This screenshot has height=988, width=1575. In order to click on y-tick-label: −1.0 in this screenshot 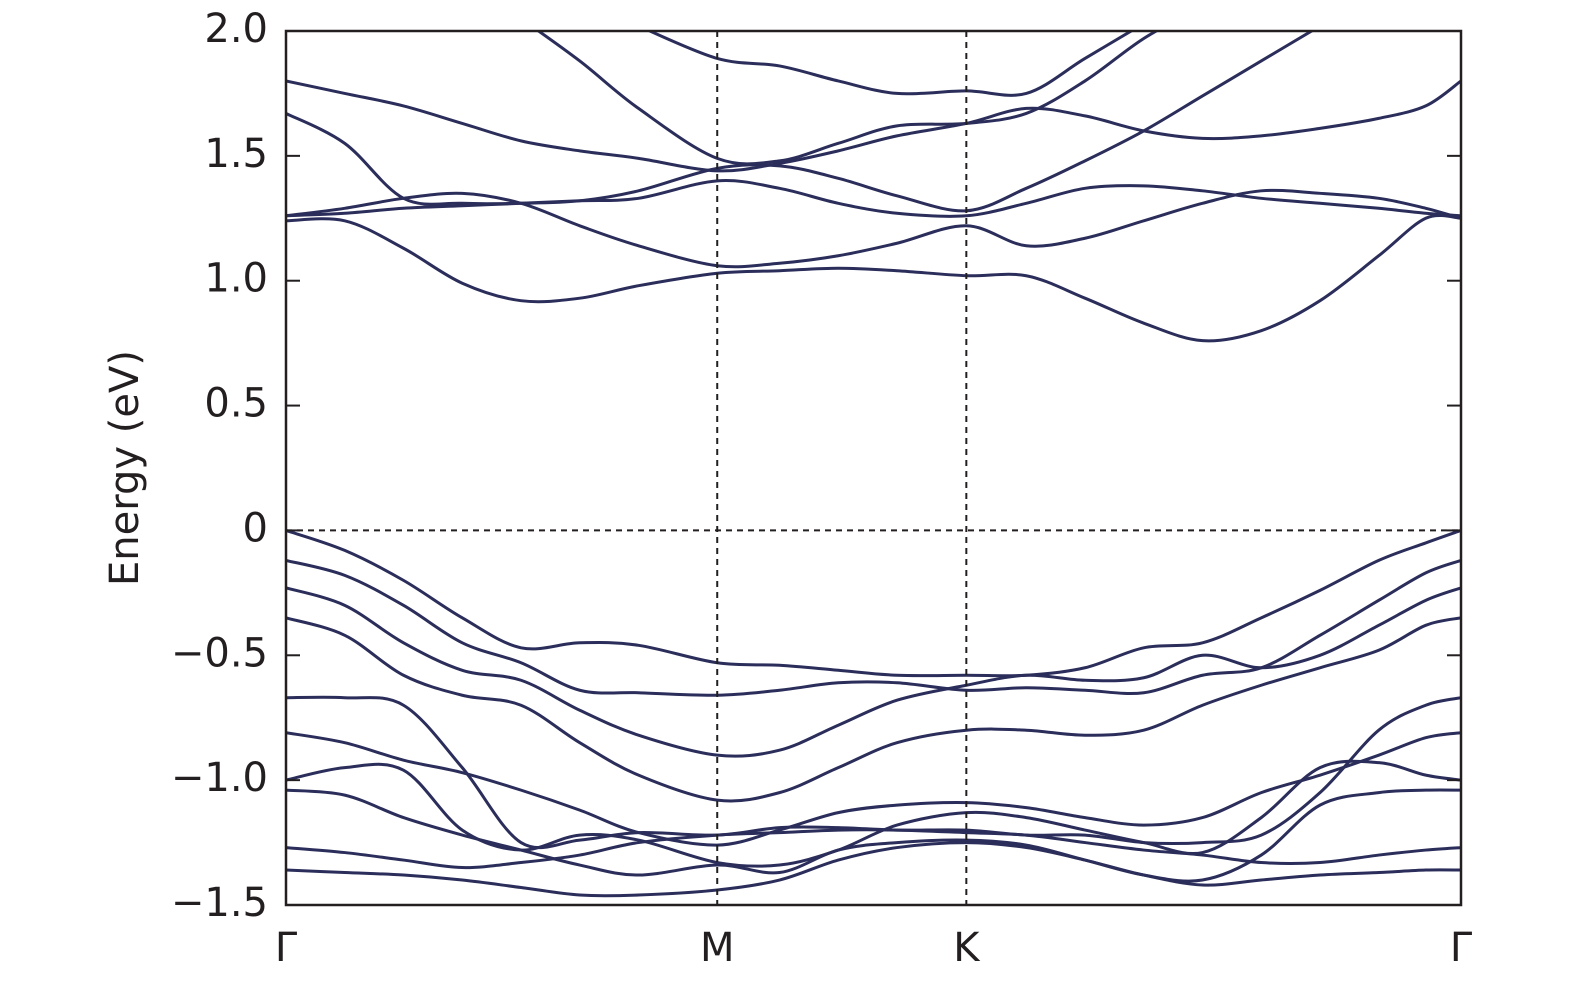, I will do `click(219, 778)`.